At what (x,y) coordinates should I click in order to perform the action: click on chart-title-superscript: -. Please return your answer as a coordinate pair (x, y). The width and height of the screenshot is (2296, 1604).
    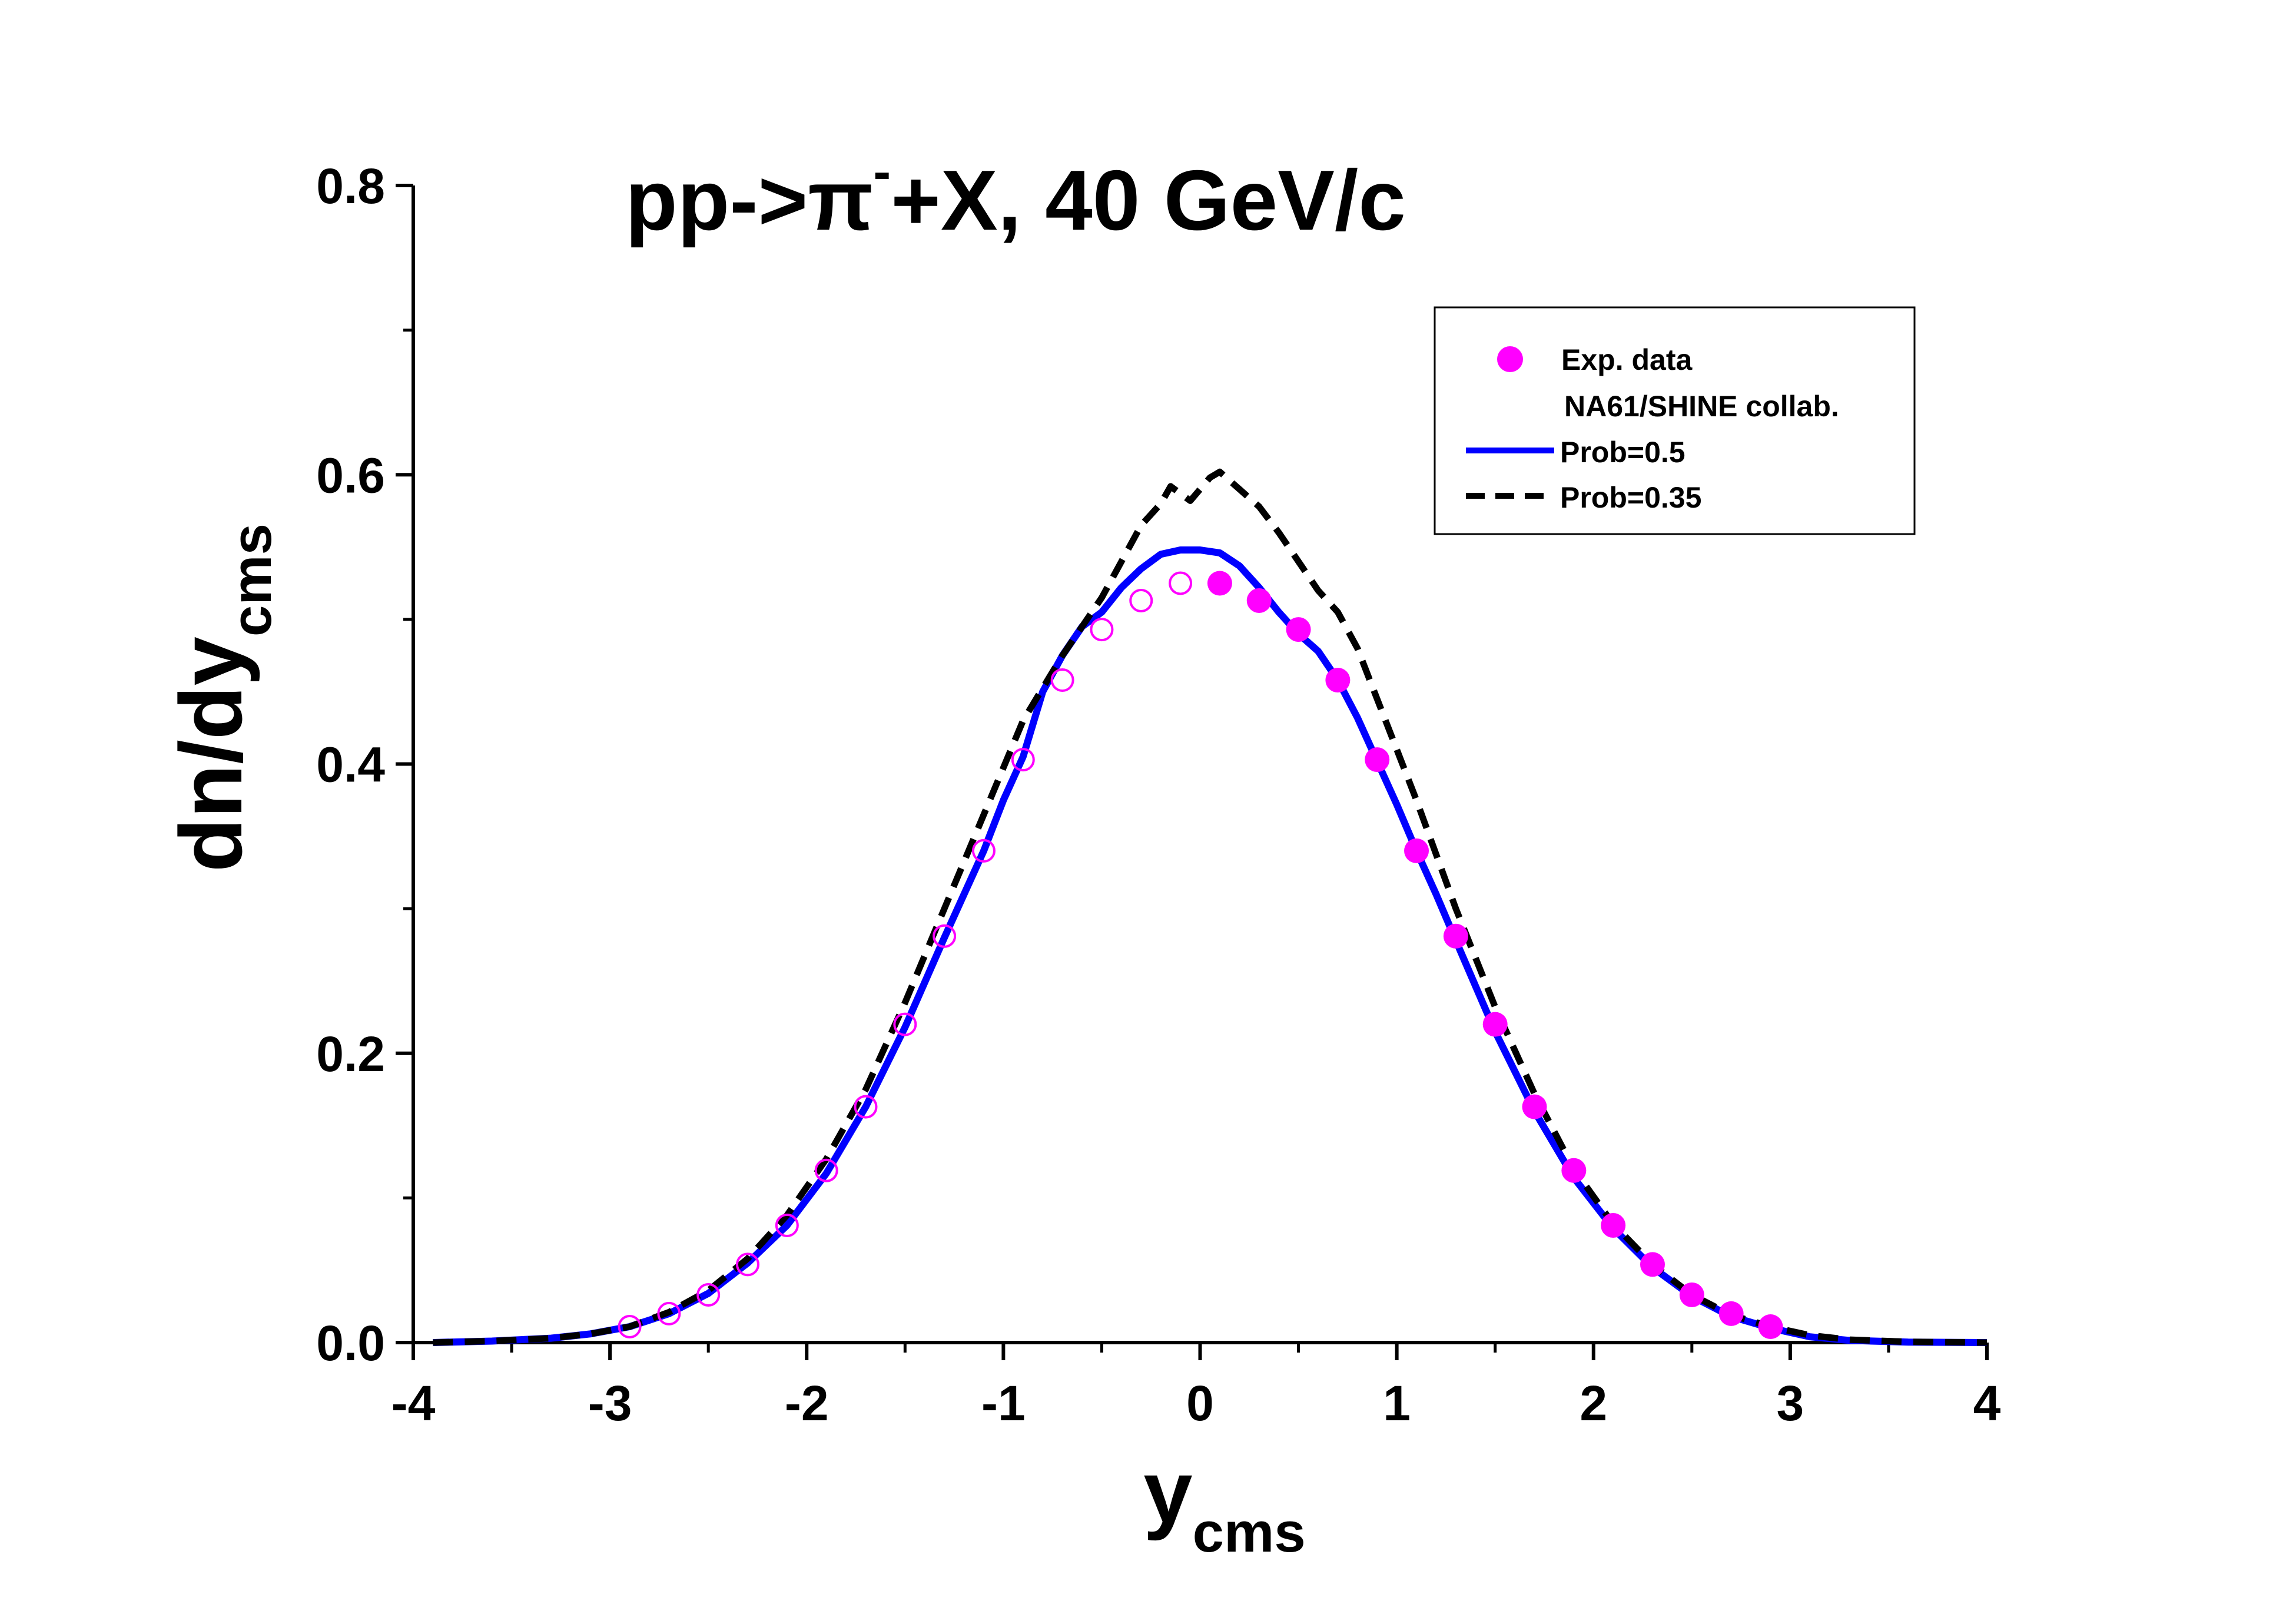
    Looking at the image, I should click on (882, 171).